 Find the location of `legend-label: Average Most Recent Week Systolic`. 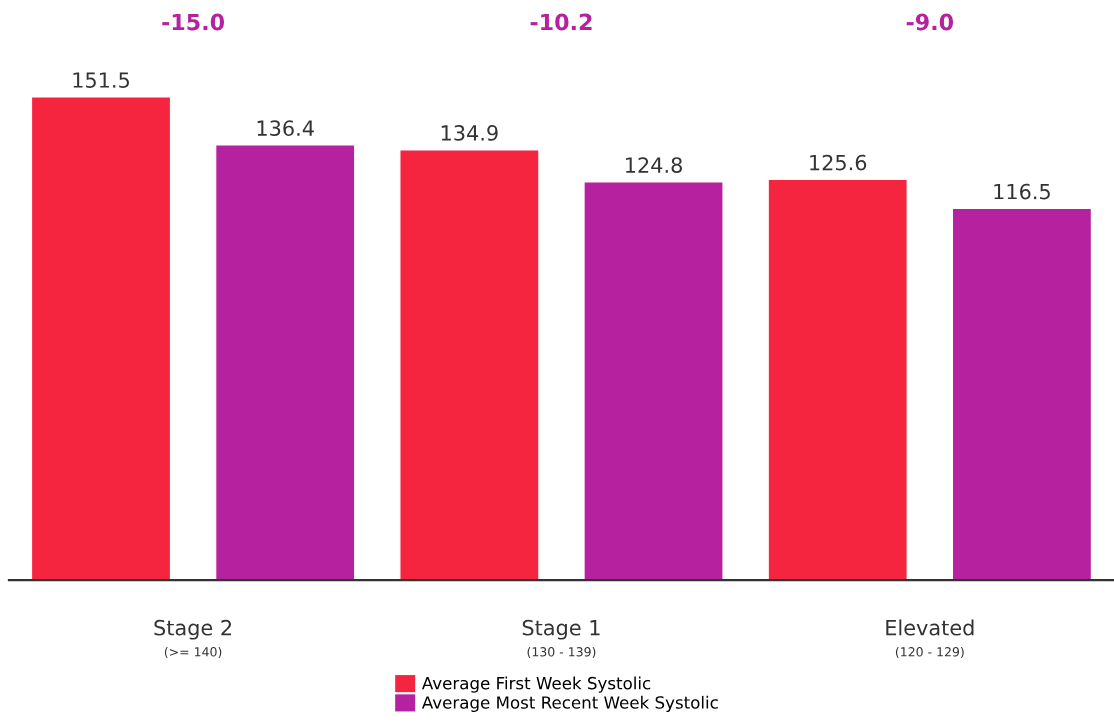

legend-label: Average Most Recent Week Systolic is located at coordinates (569, 703).